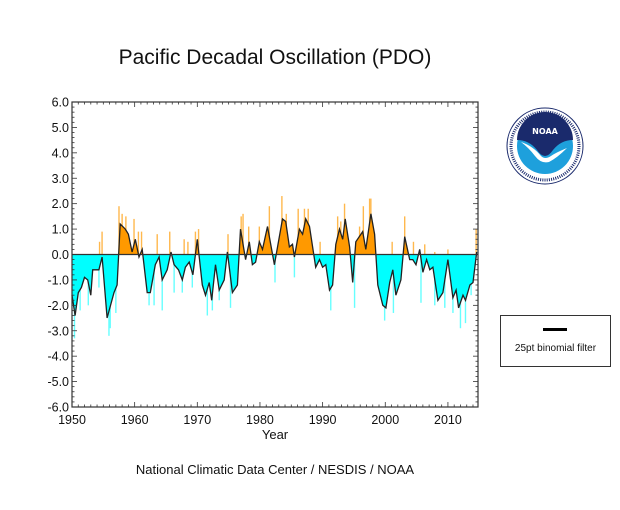 The height and width of the screenshot is (510, 620). What do you see at coordinates (545, 131) in the screenshot?
I see `logo-text: NOAA` at bounding box center [545, 131].